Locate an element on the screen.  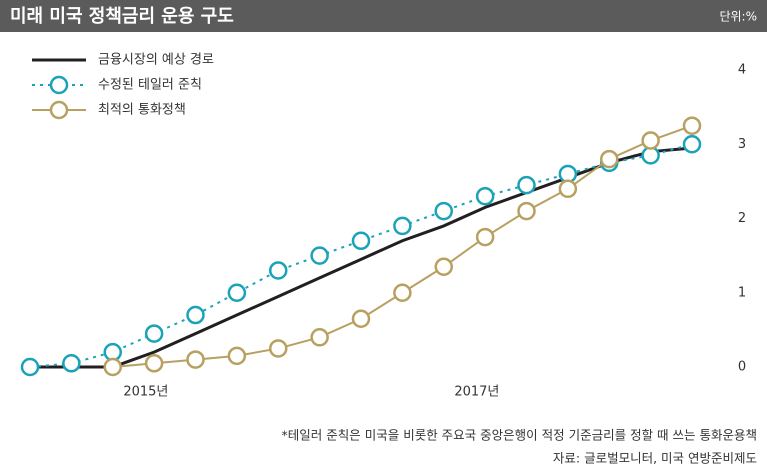
x-tick-label: 2017년 is located at coordinates (476, 392).